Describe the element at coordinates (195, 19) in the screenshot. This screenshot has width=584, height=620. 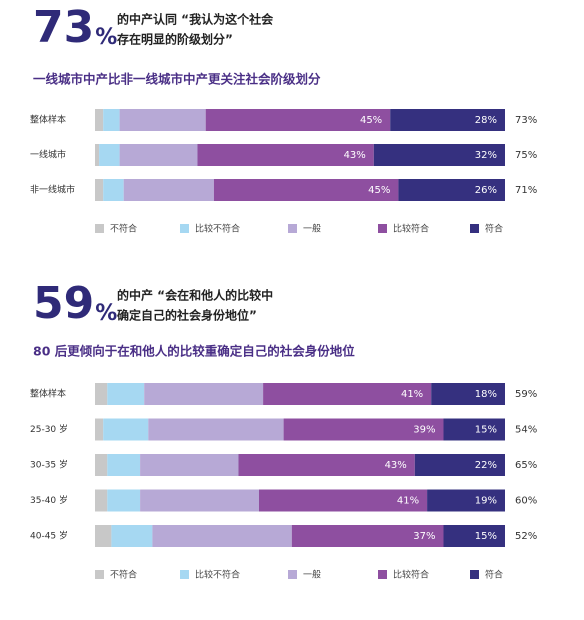
I see `headline-text: 的中产认同 “我认为这个社会` at that location.